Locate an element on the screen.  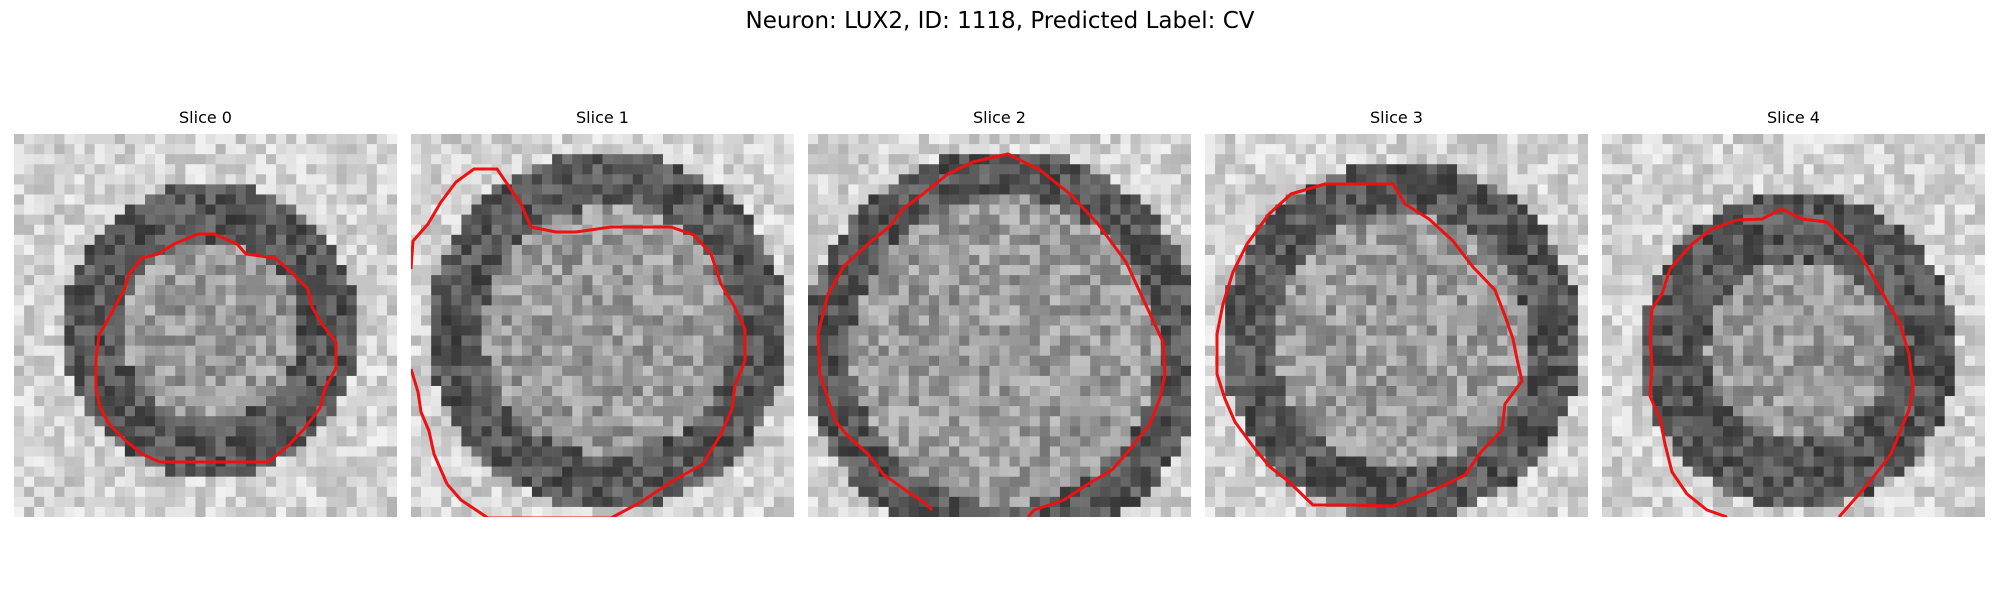
slice-0-pixels is located at coordinates (205, 325).